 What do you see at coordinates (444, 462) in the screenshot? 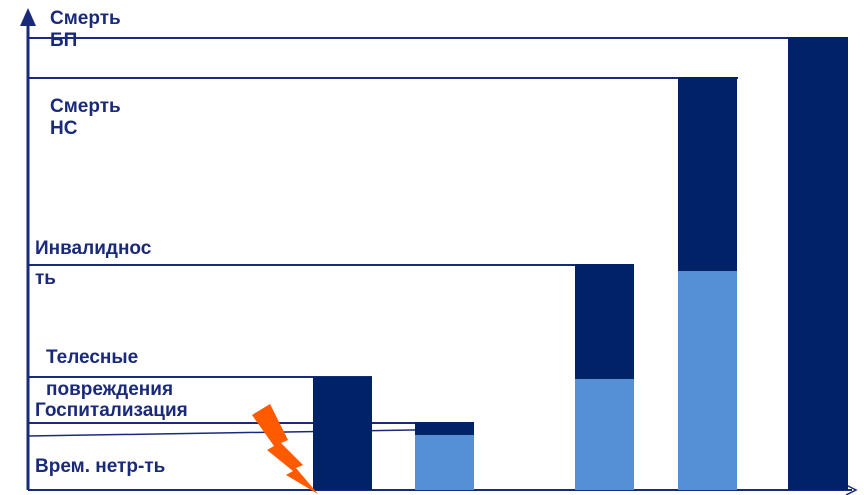
I see `bar-hospitalization-bottom` at bounding box center [444, 462].